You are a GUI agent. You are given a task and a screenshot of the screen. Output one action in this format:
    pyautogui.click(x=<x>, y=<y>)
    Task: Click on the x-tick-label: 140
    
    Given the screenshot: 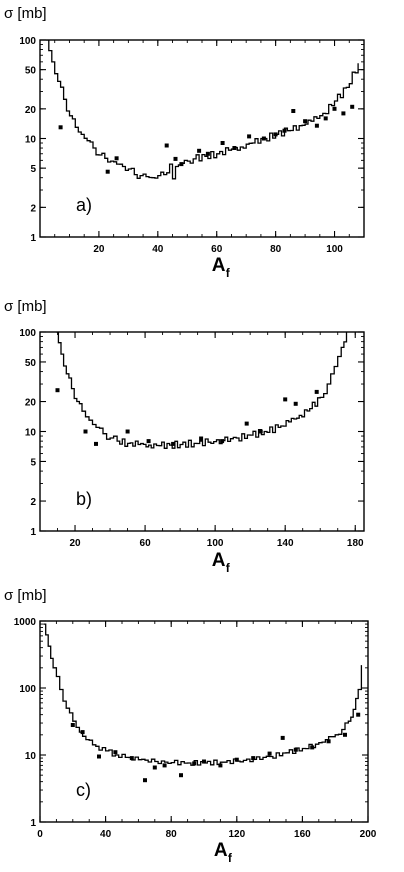 What is the action you would take?
    pyautogui.click(x=285, y=543)
    